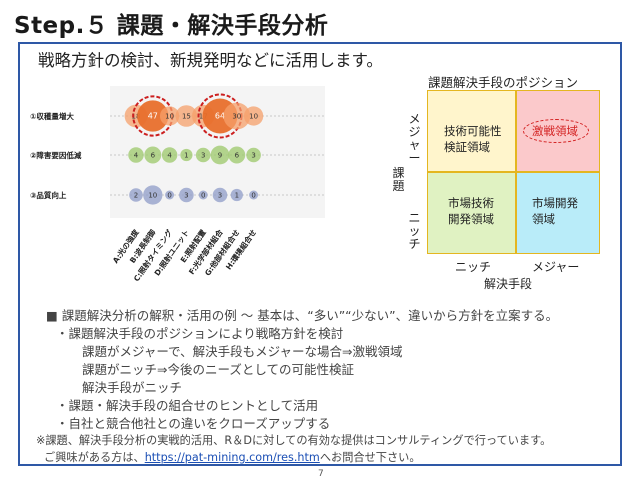  Describe the element at coordinates (200, 333) in the screenshot. I see `bullet: ・課題解決手段のポジションにより戦略方針を検討` at that location.